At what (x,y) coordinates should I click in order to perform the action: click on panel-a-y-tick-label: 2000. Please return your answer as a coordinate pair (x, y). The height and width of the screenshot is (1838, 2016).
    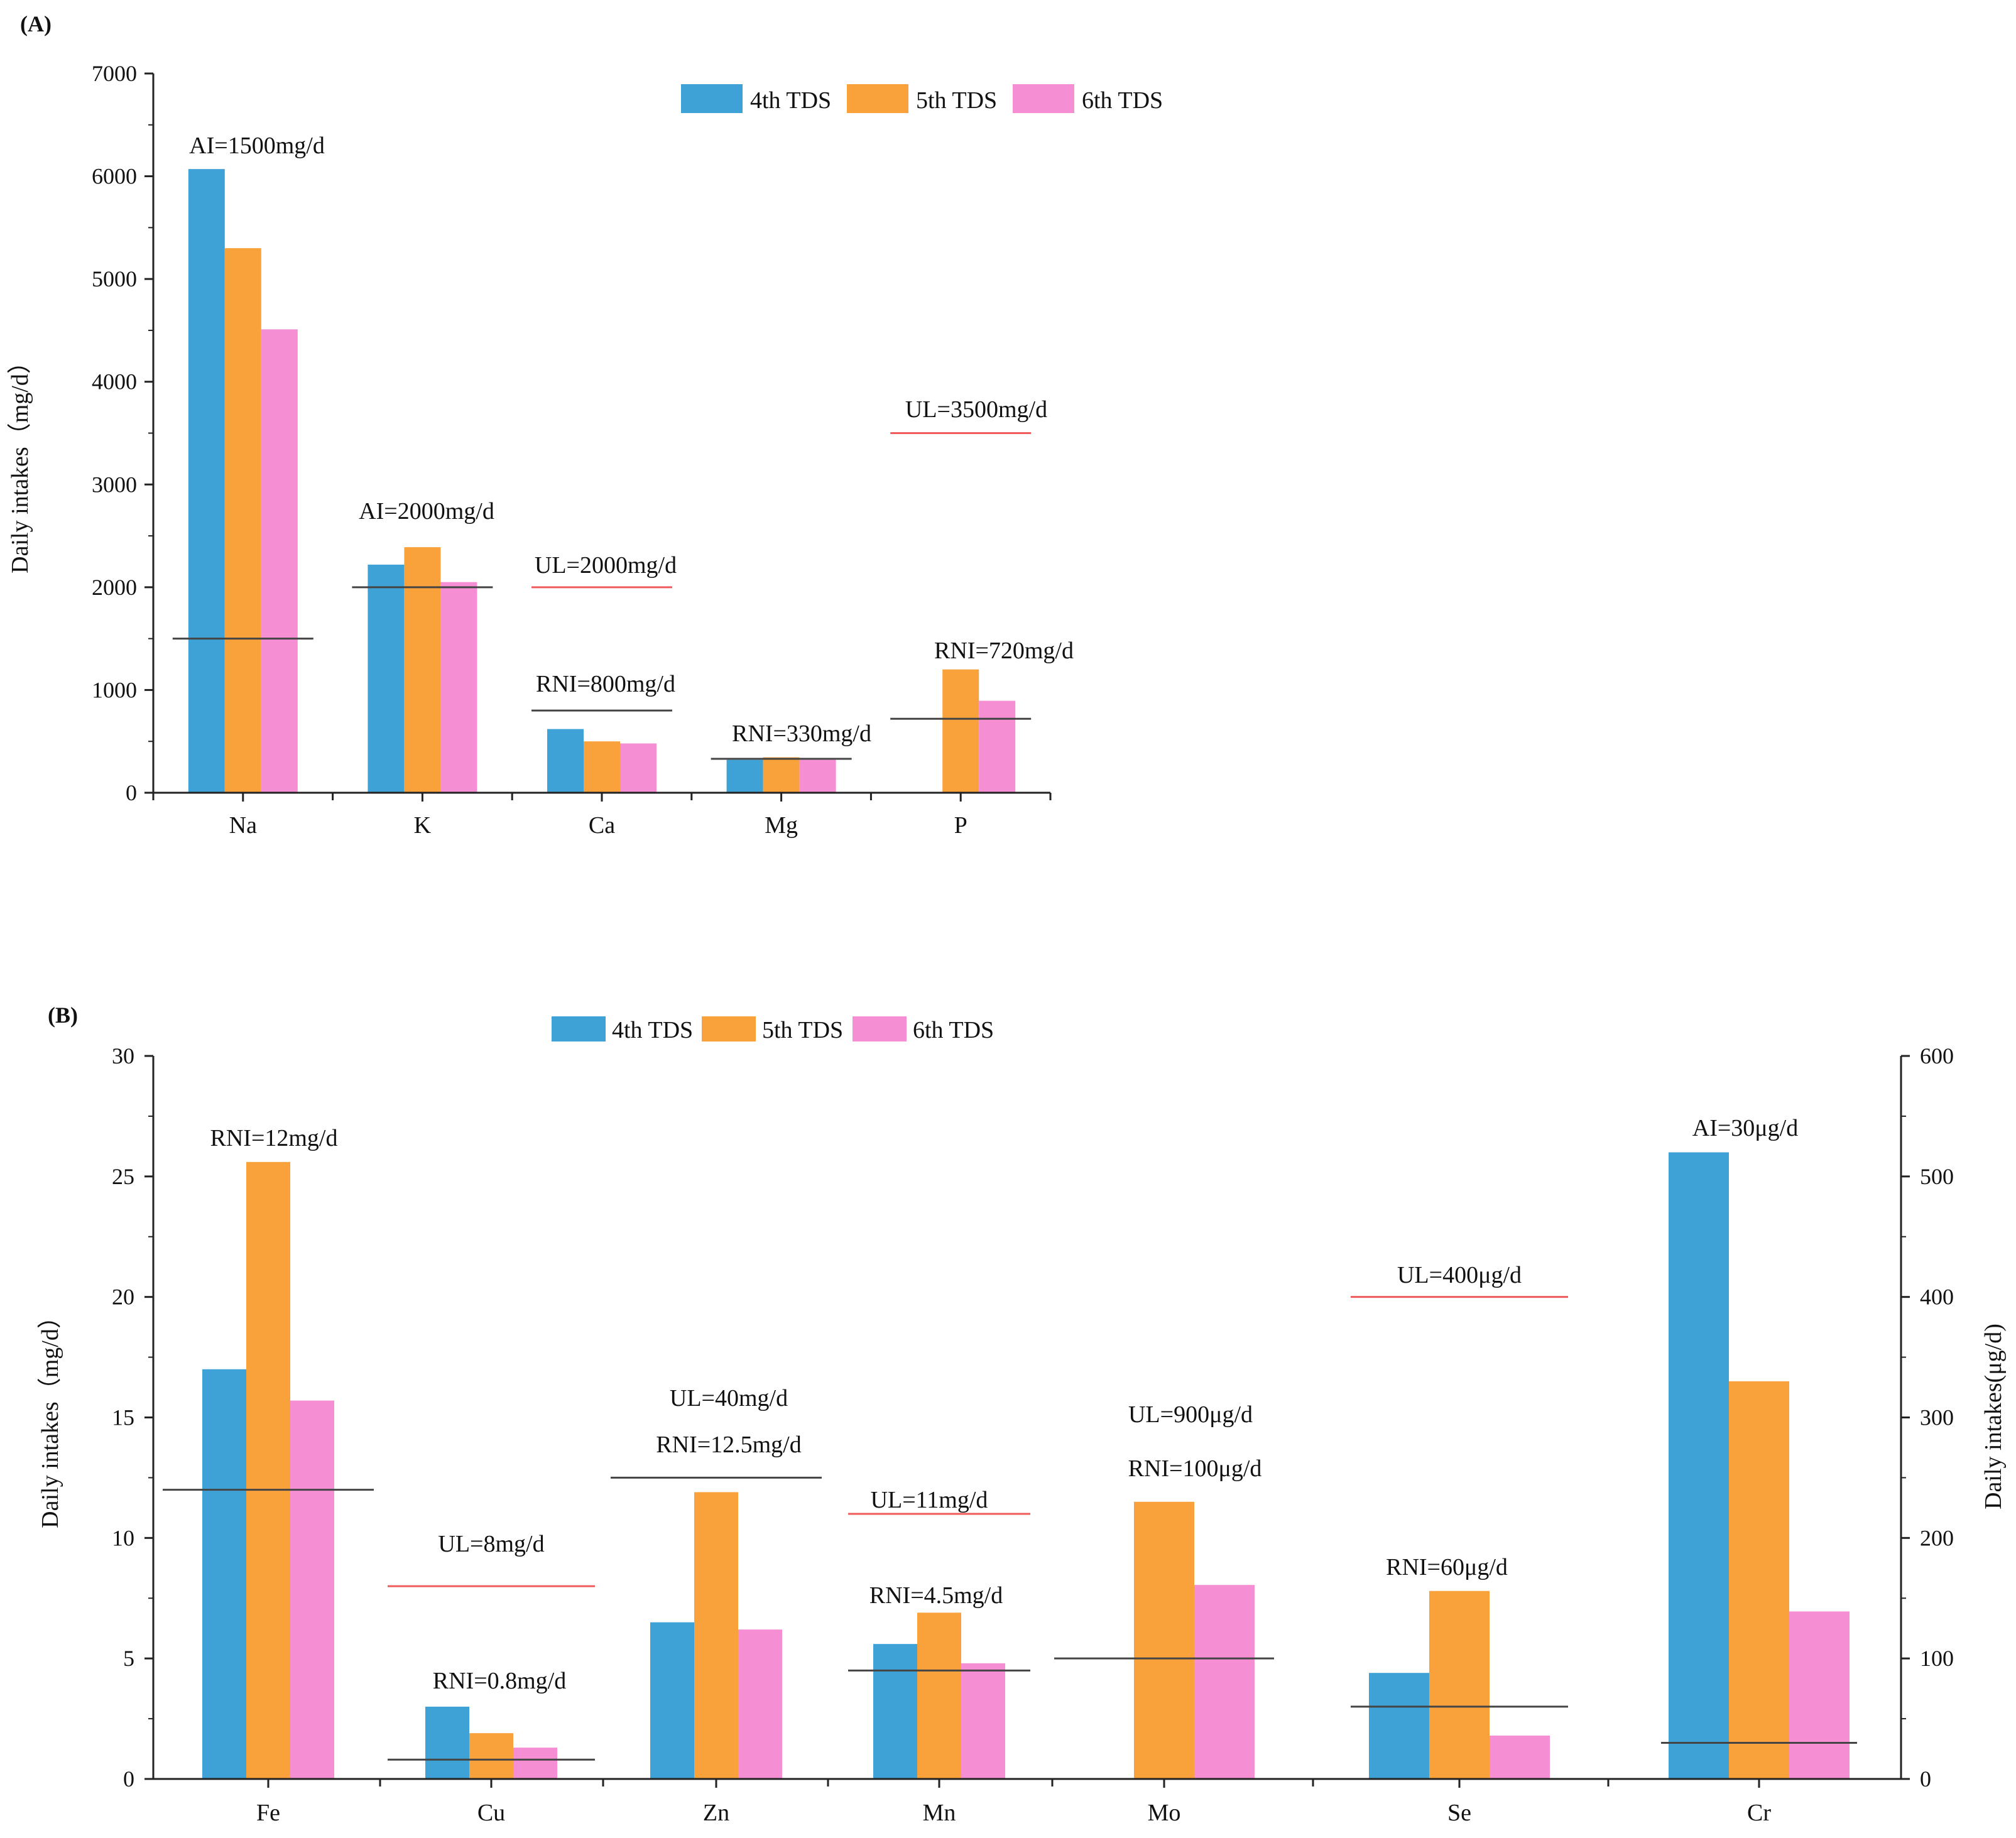
    Looking at the image, I should click on (115, 587).